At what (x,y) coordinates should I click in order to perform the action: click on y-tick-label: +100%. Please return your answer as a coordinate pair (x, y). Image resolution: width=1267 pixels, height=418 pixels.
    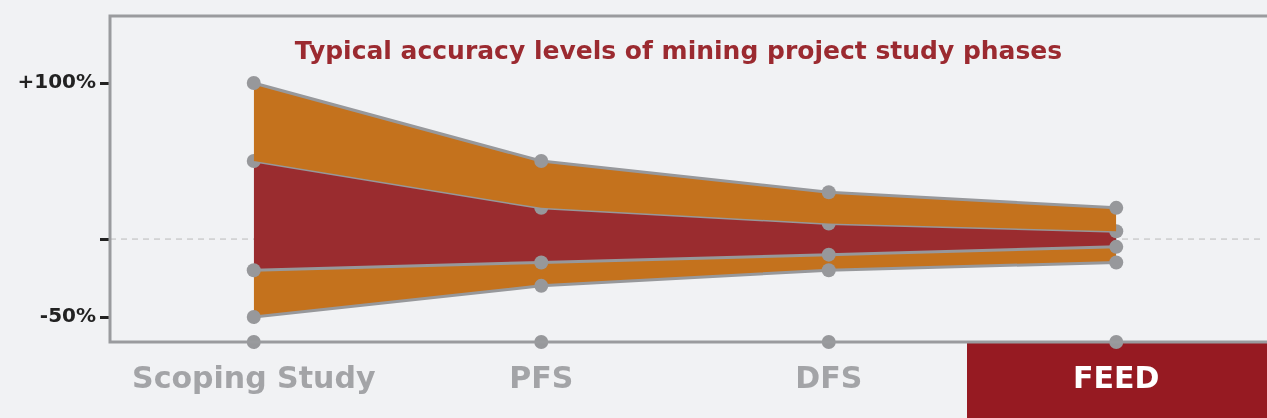
    Looking at the image, I should click on (56, 81).